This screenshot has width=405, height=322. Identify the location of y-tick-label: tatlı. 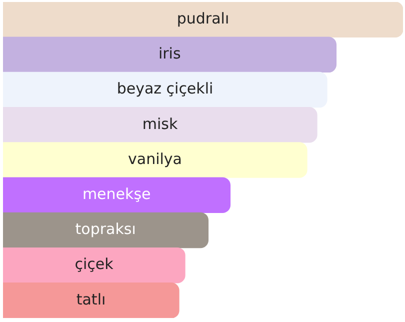
(91, 299).